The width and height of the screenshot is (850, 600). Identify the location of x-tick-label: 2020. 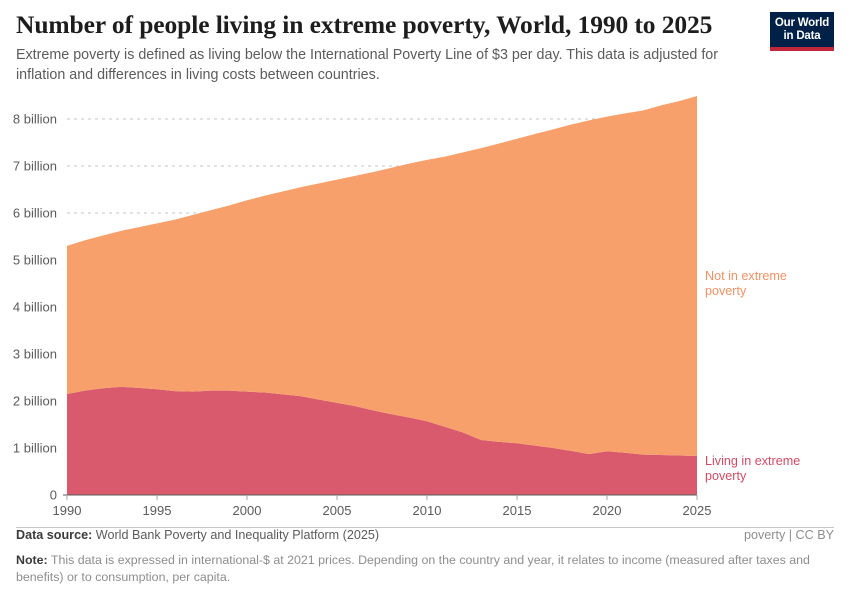
(607, 510).